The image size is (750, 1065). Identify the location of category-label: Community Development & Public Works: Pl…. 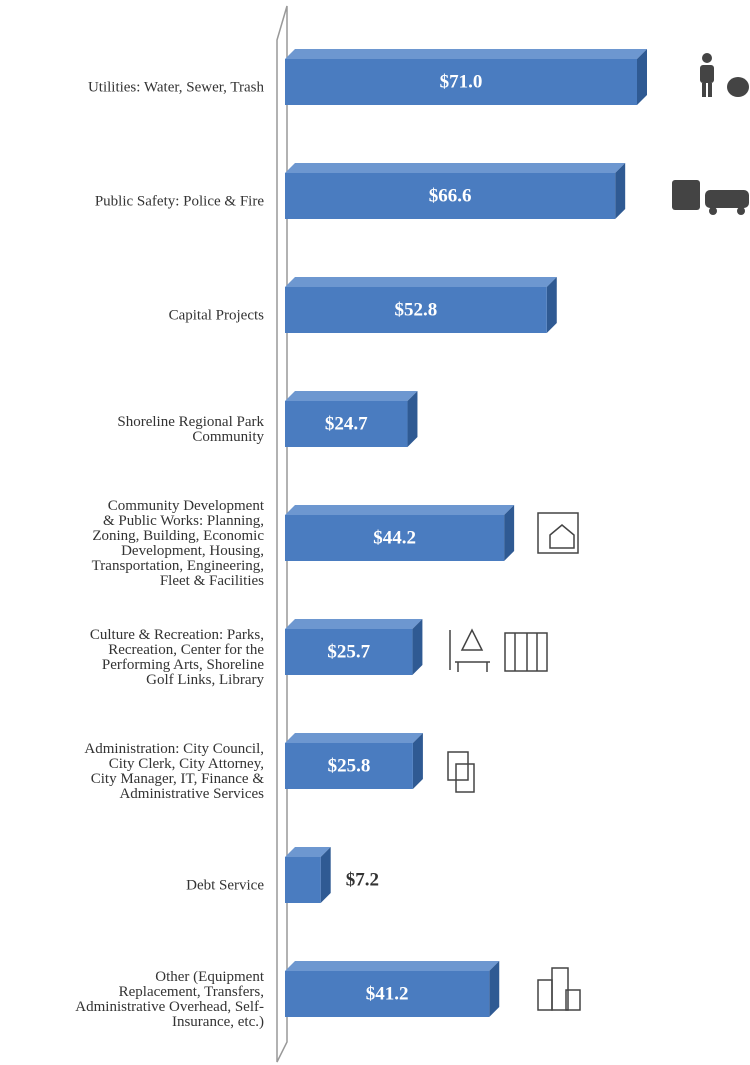
(177, 543).